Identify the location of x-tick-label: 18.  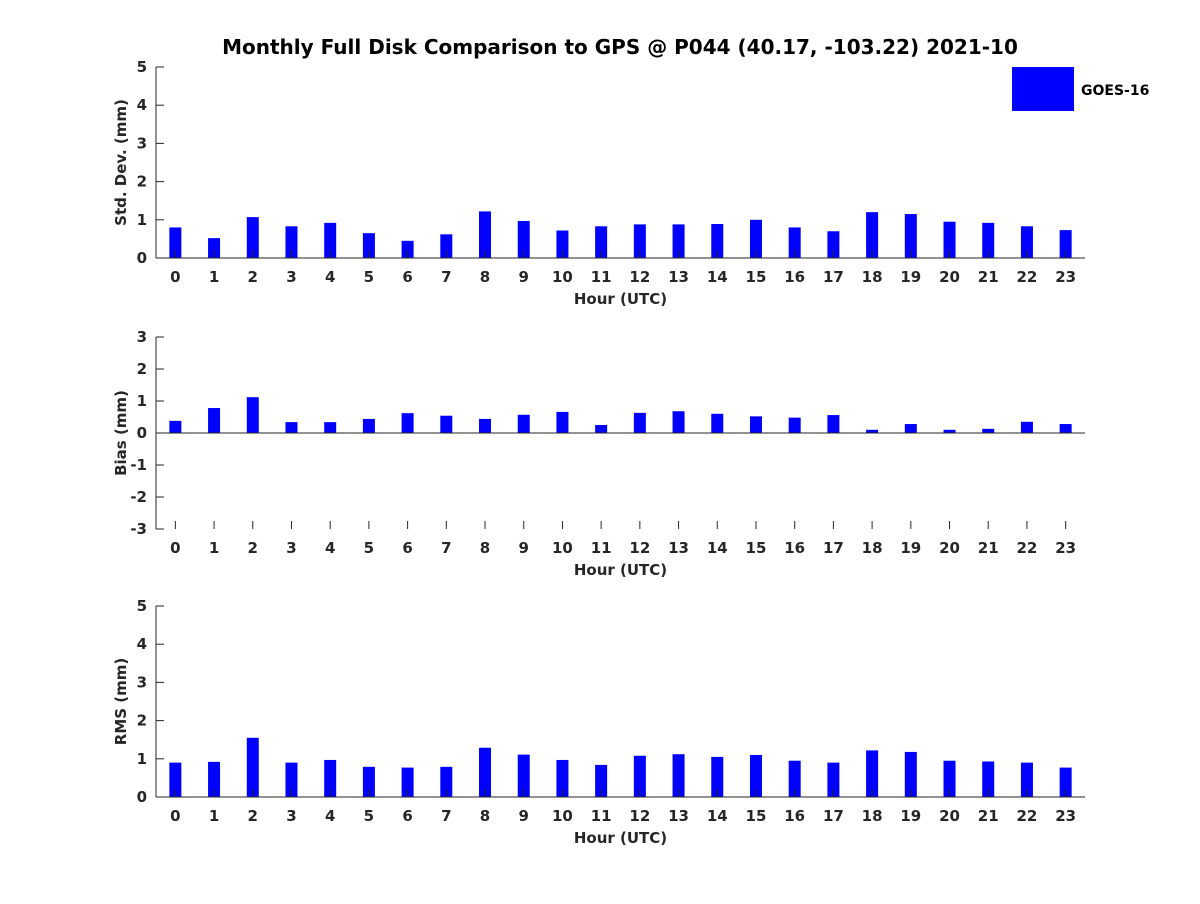
(872, 816).